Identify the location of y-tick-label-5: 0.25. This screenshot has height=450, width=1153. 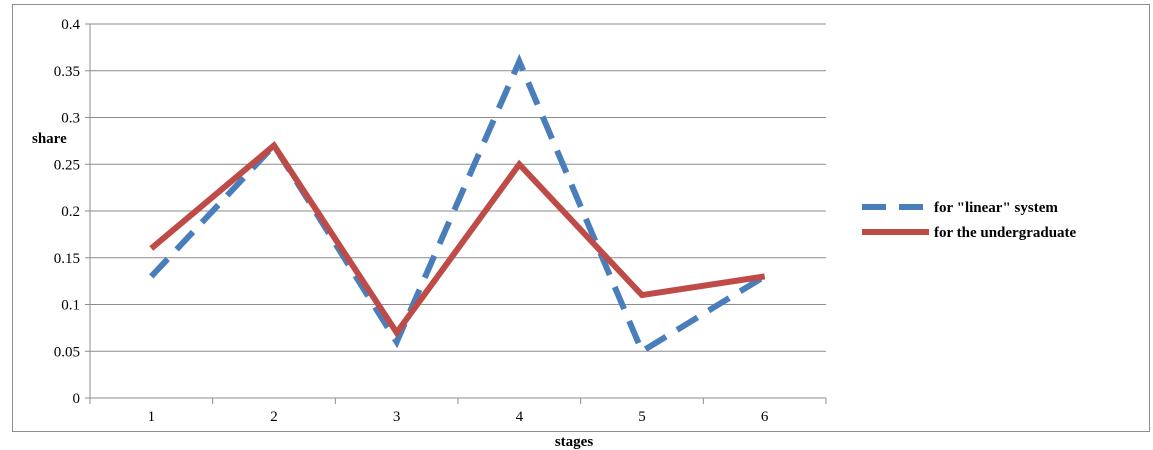
(67, 165).